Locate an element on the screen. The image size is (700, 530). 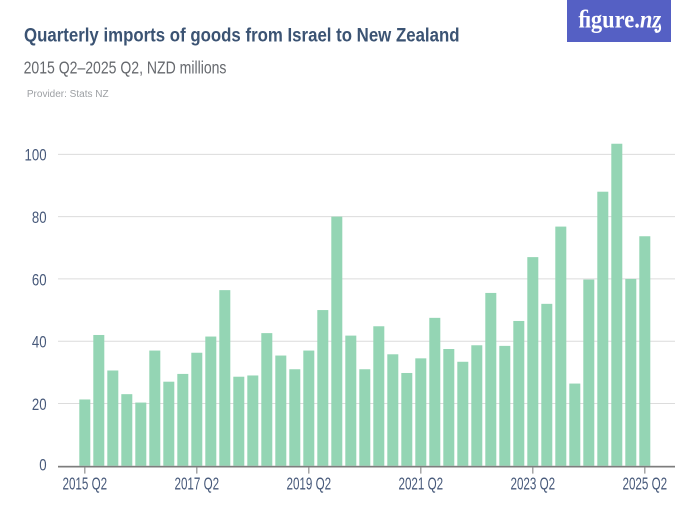
svg-text: 100 is located at coordinates (36, 155).